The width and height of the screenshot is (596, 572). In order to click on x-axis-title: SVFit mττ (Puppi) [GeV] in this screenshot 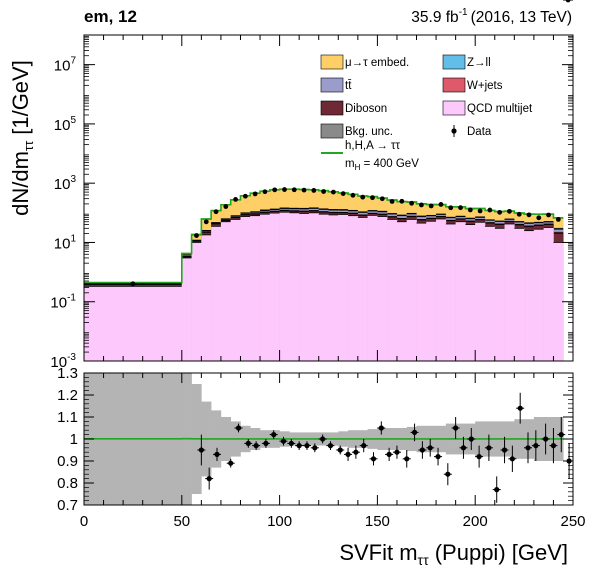, I will do `click(453, 554)`.